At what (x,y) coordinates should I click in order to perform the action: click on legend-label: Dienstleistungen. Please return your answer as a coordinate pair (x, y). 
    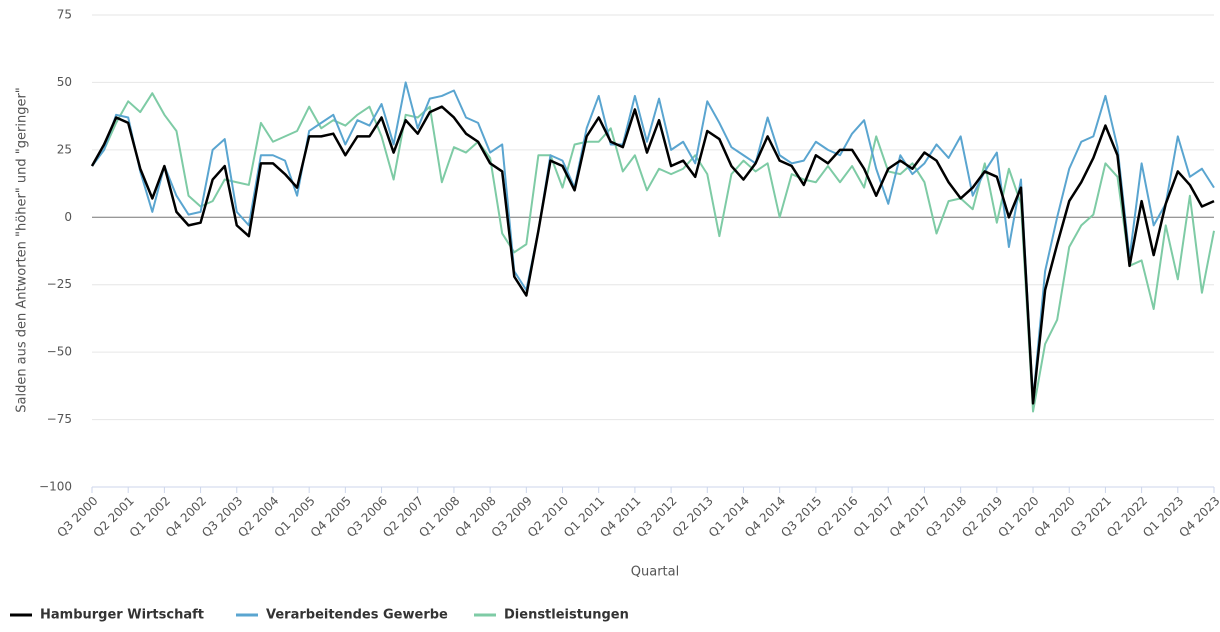
    Looking at the image, I should click on (566, 615).